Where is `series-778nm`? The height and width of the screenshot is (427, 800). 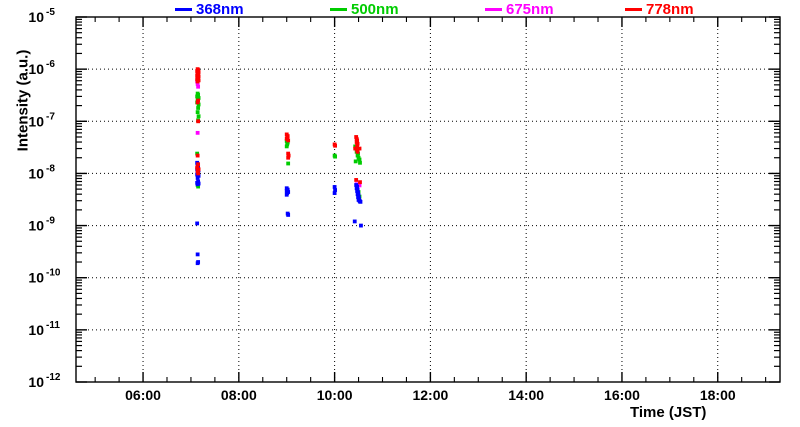
series-778nm is located at coordinates (278, 126).